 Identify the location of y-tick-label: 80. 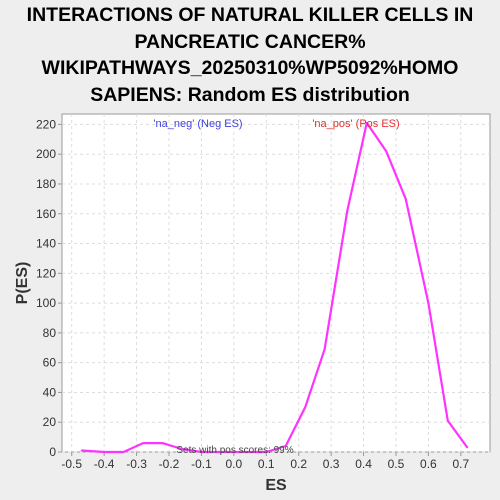
(50, 333).